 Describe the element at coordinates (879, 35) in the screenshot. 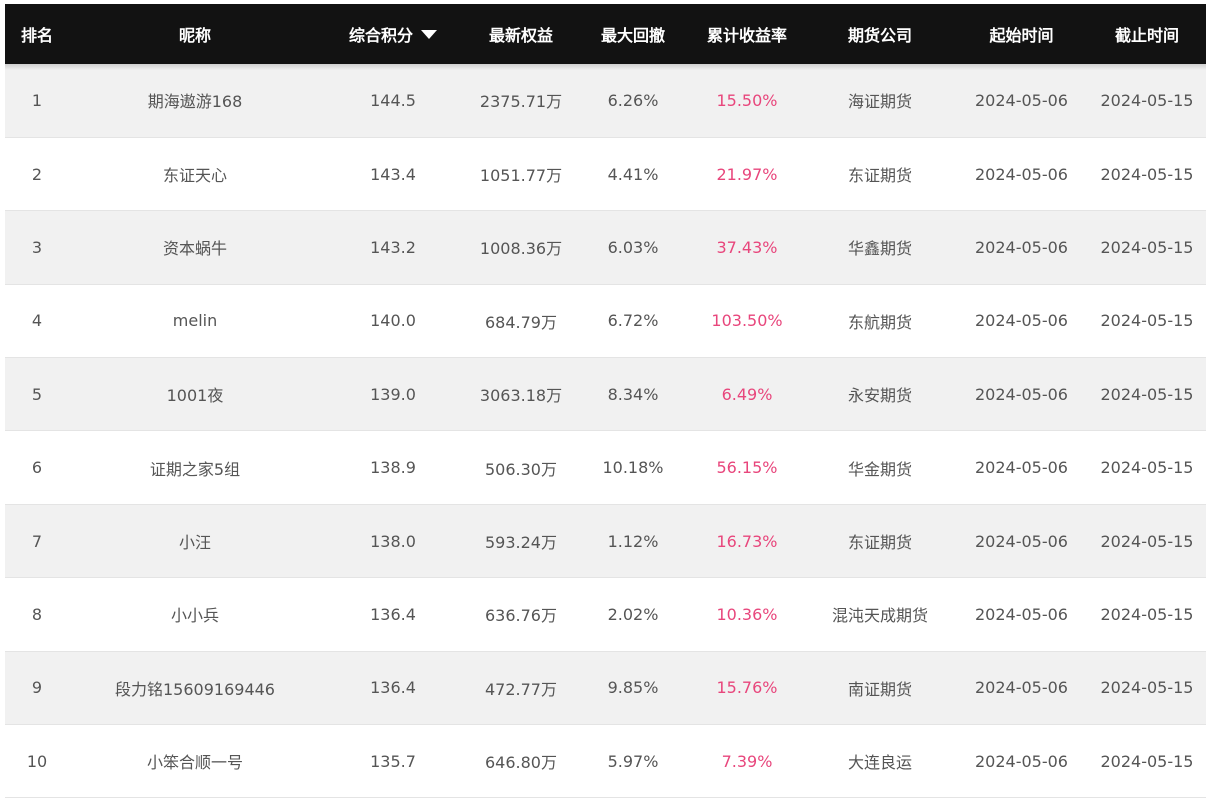

I see `header-company: 期货公司` at that location.